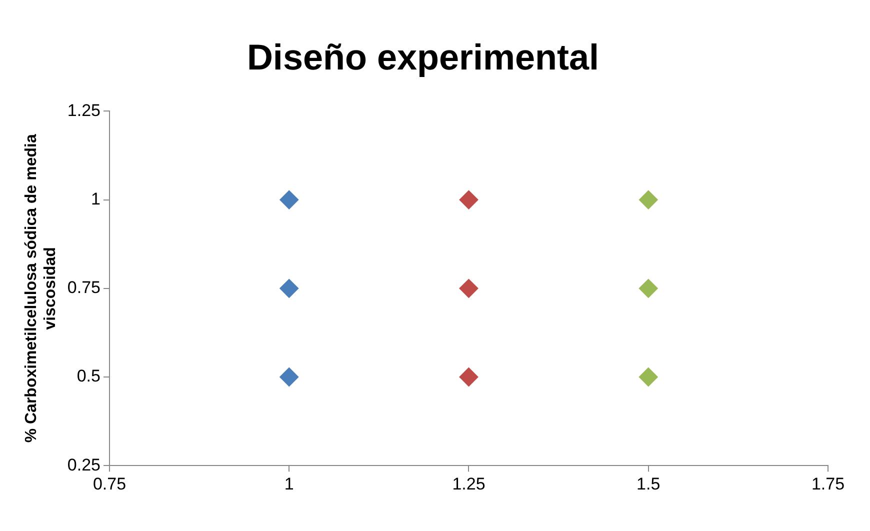 The height and width of the screenshot is (531, 870). What do you see at coordinates (83, 288) in the screenshot?
I see `y-tick-label: 0.75` at bounding box center [83, 288].